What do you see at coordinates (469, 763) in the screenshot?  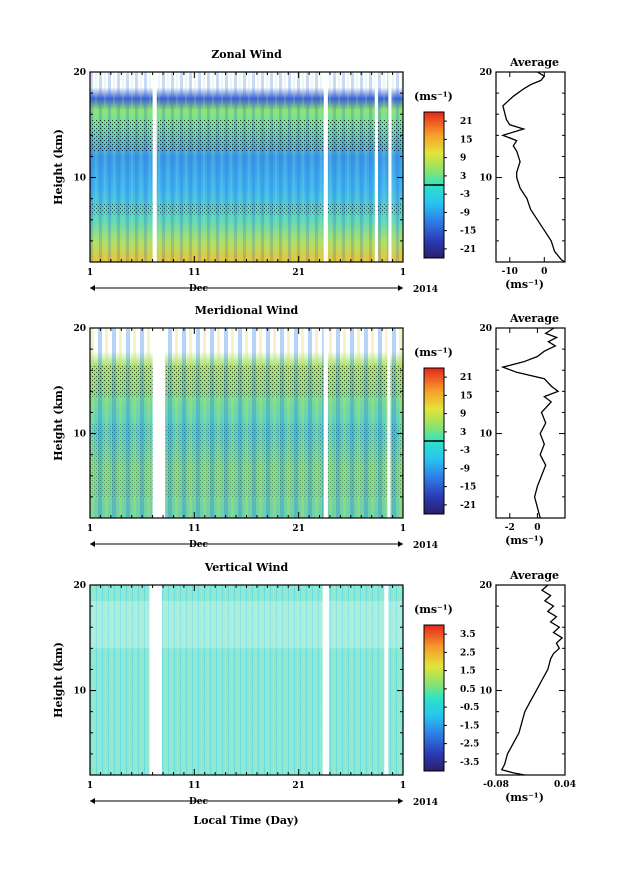 I see `colorbar-tick-label: -3.5` at bounding box center [469, 763].